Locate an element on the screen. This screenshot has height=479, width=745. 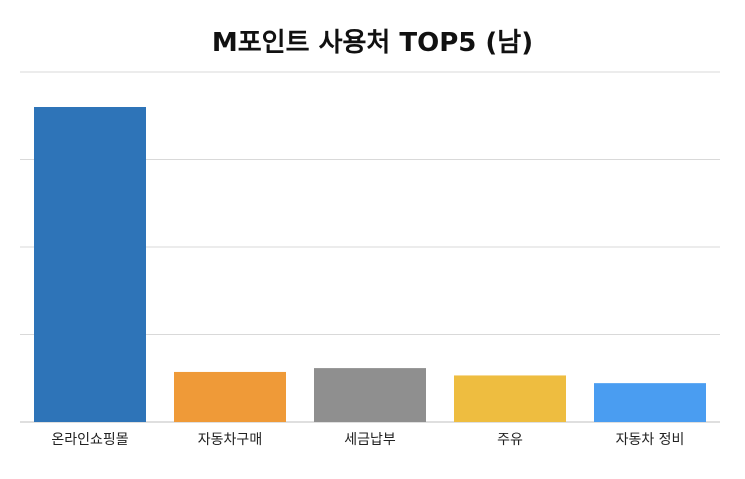
x-tick-label: 주유 is located at coordinates (510, 440).